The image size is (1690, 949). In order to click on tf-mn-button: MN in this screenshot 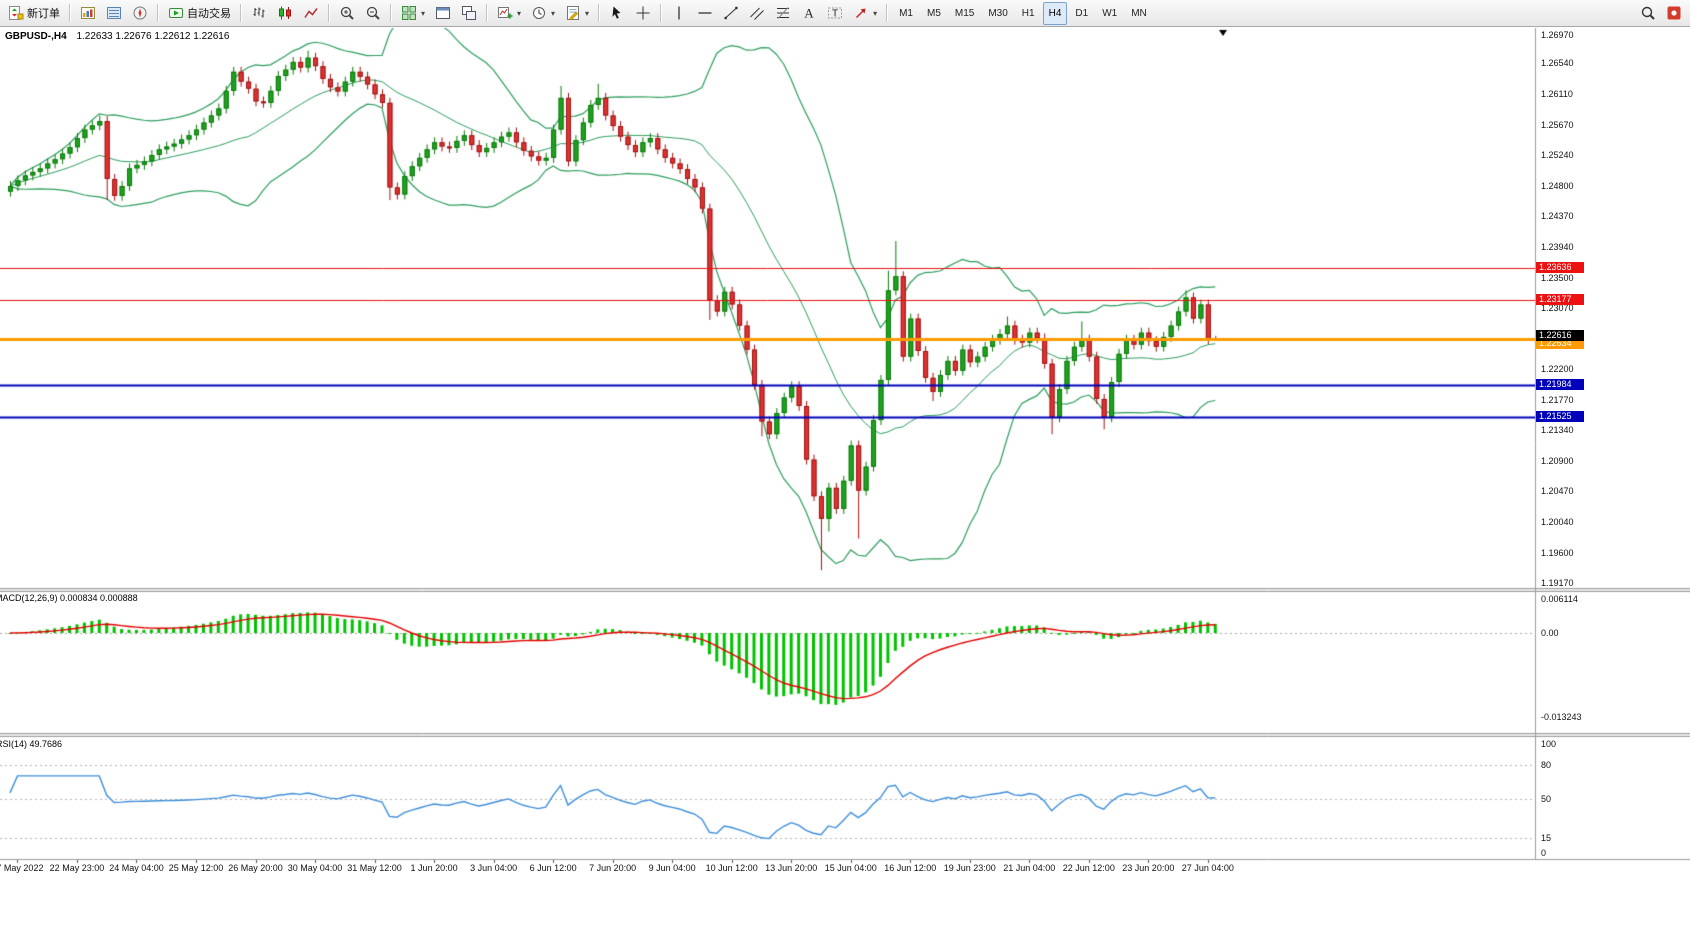, I will do `click(1139, 13)`.